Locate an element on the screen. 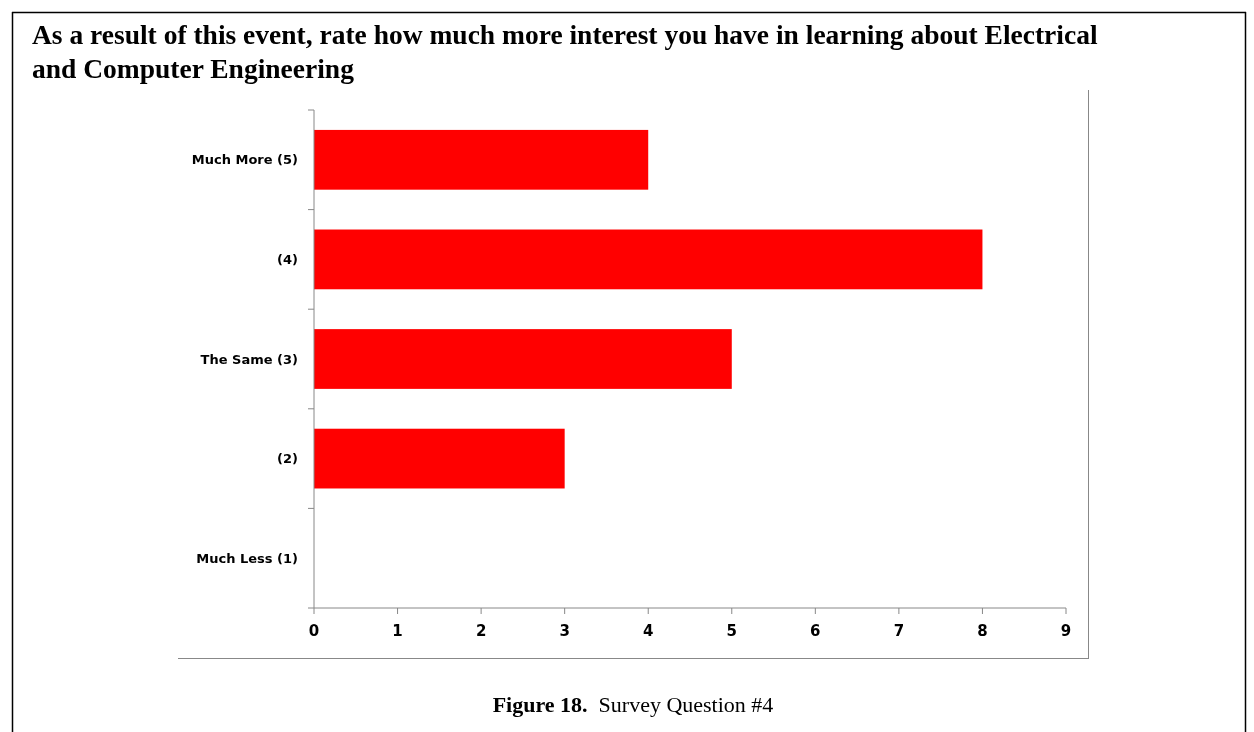 Image resolution: width=1254 pixels, height=732 pixels. x-tick-label: 9 is located at coordinates (1066, 631).